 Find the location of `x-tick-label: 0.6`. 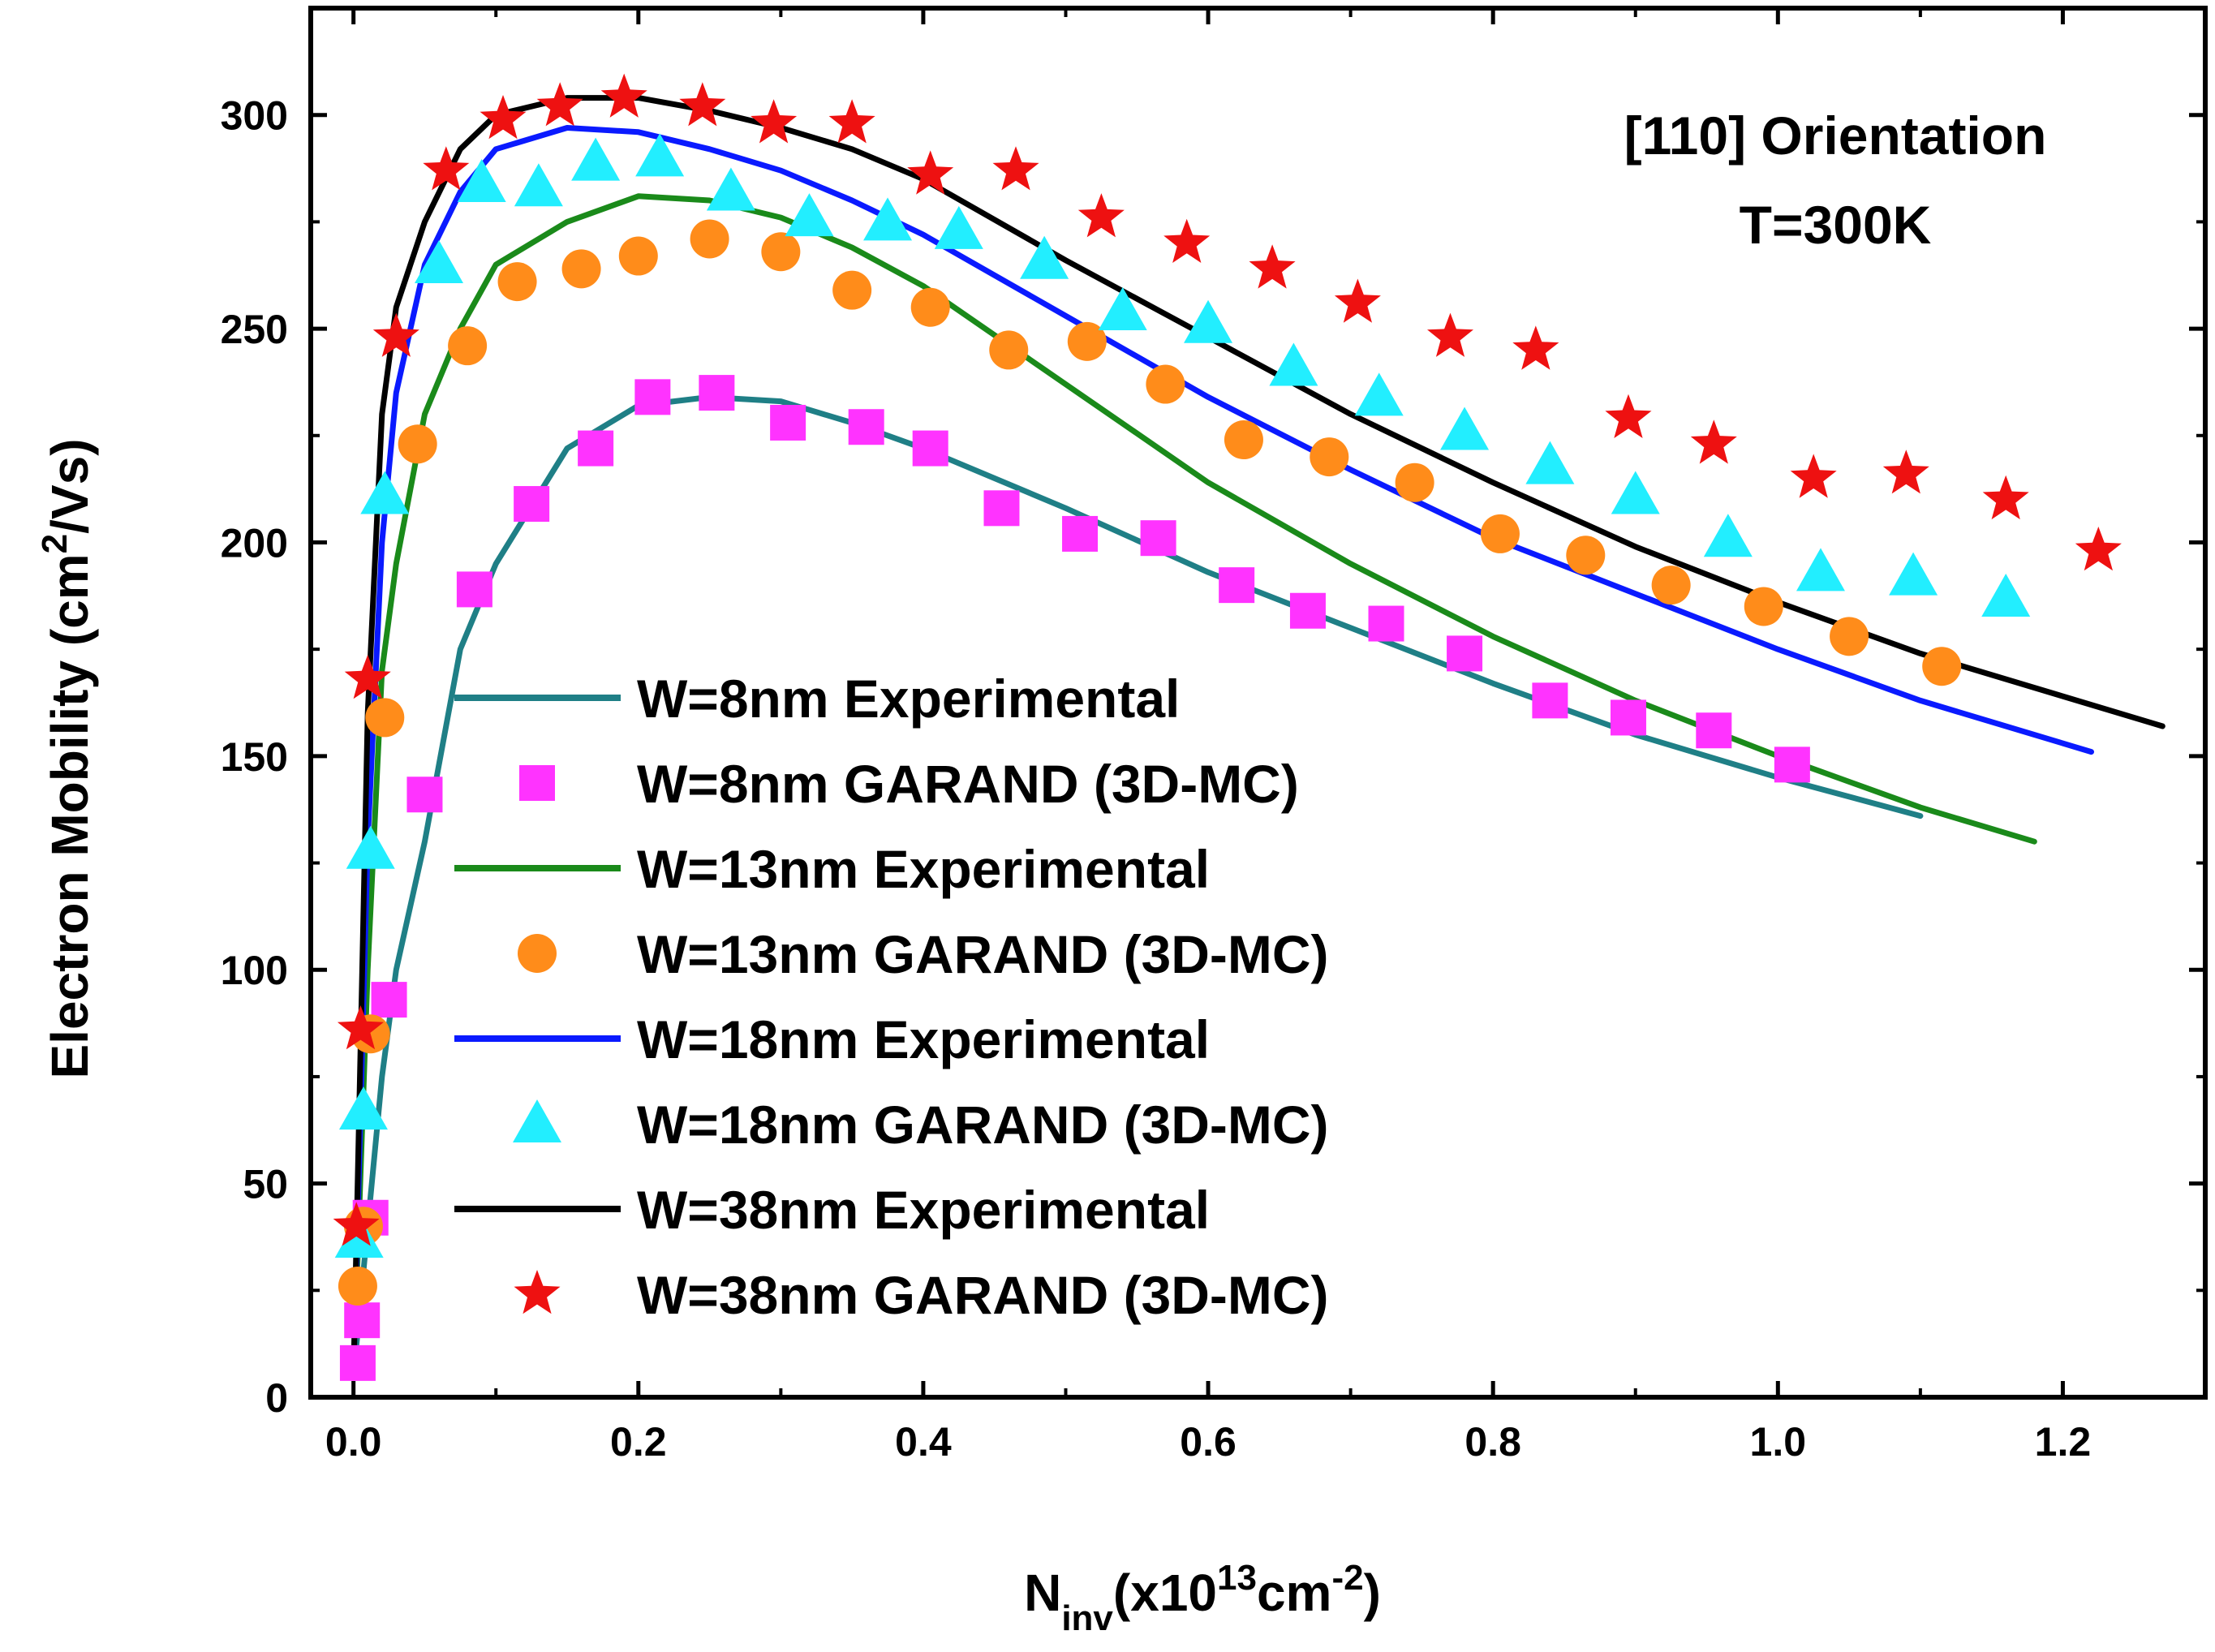

x-tick-label: 0.6 is located at coordinates (1209, 1442).